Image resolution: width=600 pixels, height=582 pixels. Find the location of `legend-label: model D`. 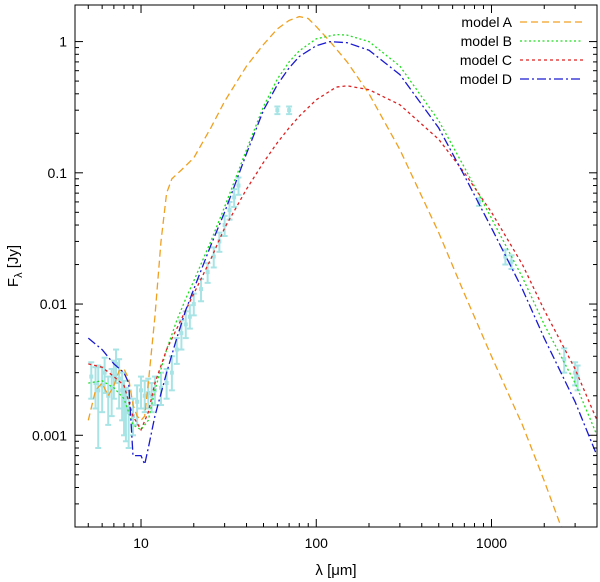

legend-label: model D is located at coordinates (486, 79).